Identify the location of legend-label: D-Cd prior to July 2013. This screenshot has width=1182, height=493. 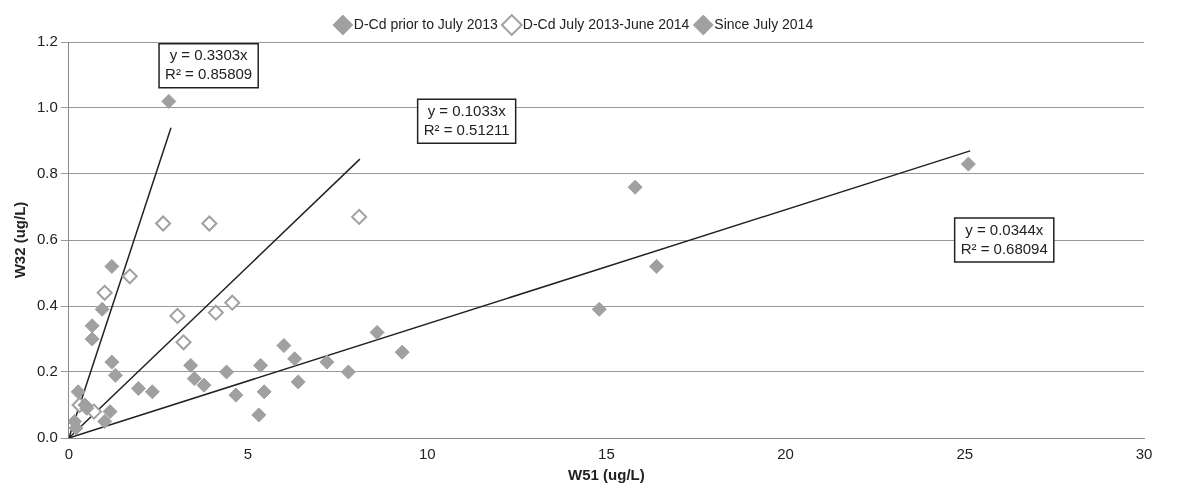
(425, 23).